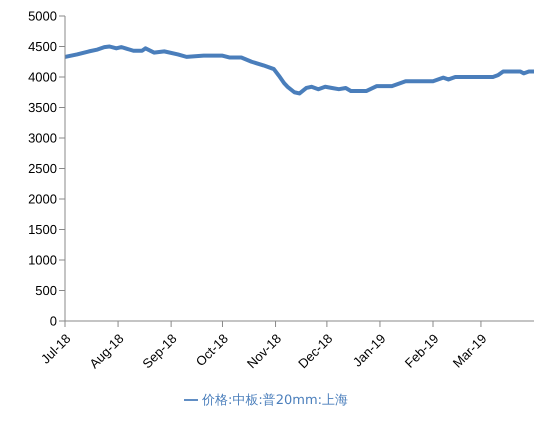 The image size is (542, 427). What do you see at coordinates (42, 230) in the screenshot?
I see `y-tick-label: 1500` at bounding box center [42, 230].